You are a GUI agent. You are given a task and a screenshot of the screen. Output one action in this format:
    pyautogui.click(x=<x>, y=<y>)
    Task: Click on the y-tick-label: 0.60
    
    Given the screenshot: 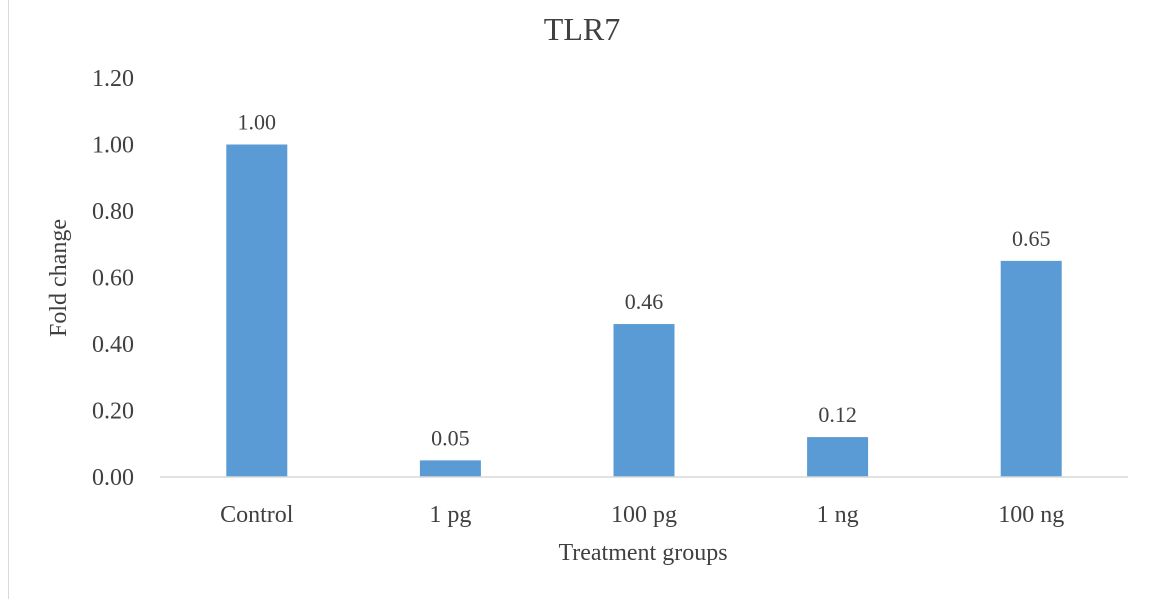 What is the action you would take?
    pyautogui.click(x=113, y=279)
    